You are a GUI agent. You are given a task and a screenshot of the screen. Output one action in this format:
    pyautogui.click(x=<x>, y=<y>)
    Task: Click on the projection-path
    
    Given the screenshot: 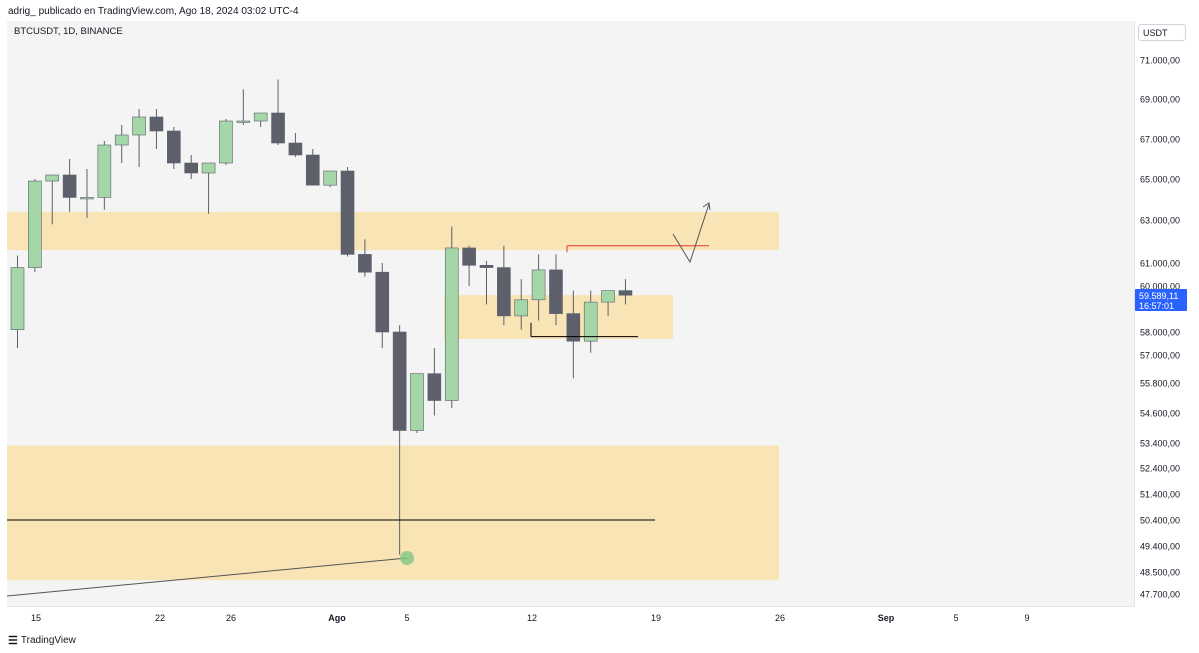 What is the action you would take?
    pyautogui.click(x=691, y=233)
    